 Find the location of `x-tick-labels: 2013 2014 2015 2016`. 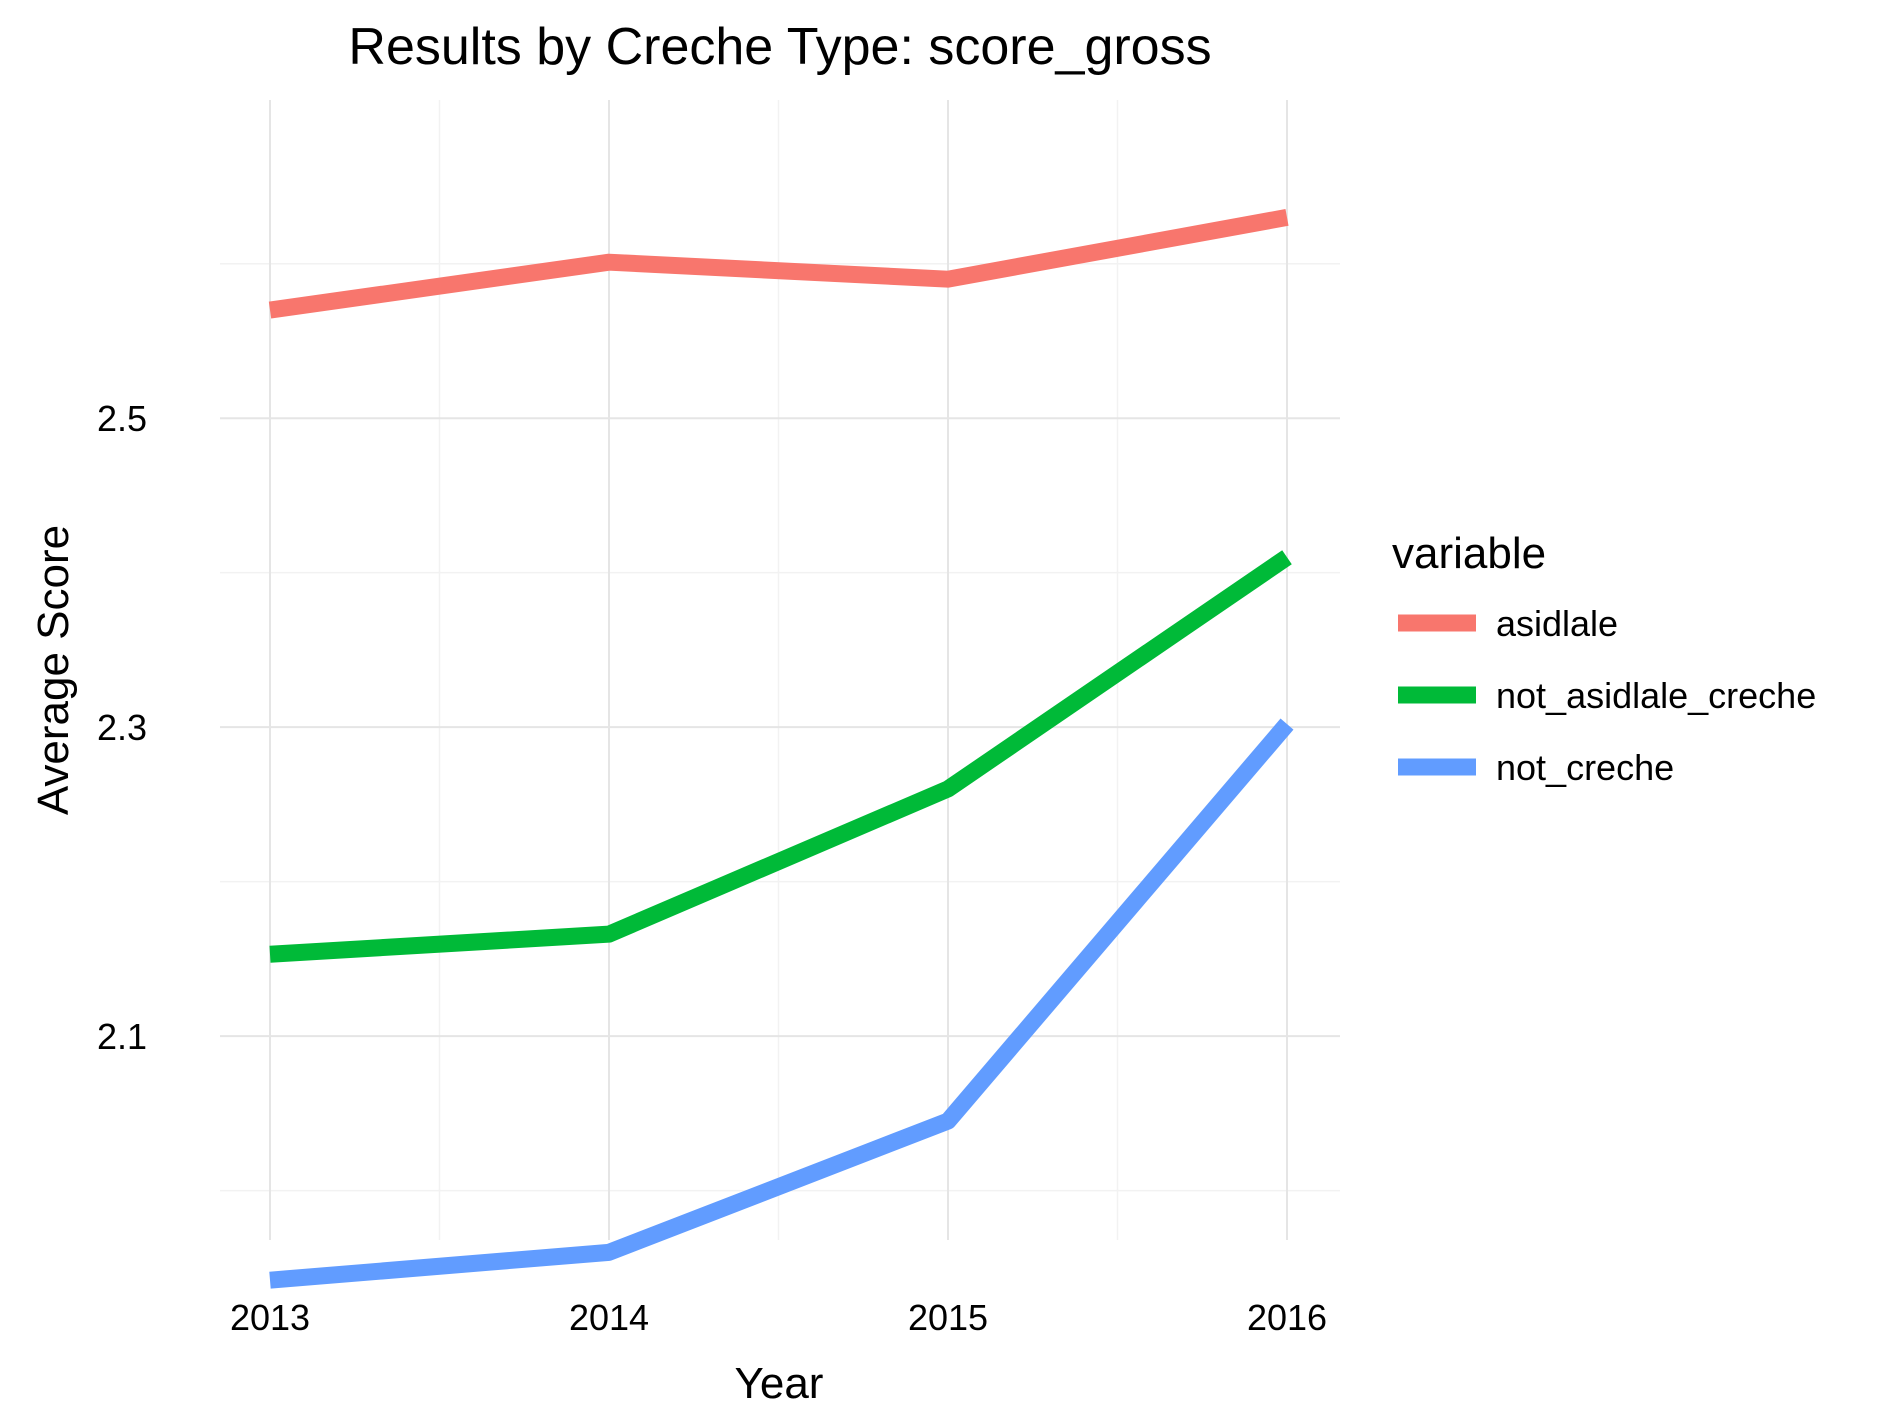

x-tick-labels: 2013 2014 2015 2016 is located at coordinates (778, 1317).